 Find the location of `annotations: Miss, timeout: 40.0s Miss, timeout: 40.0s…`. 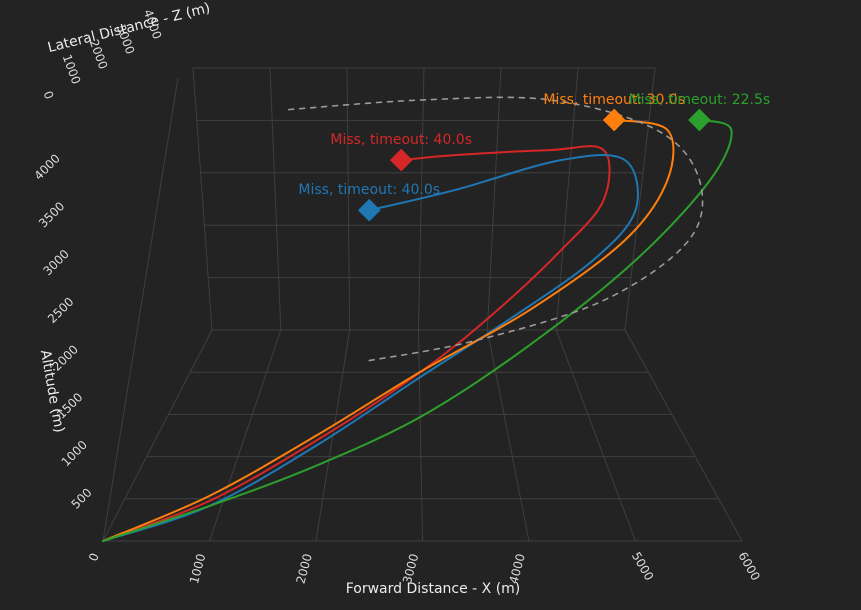

annotations: Miss, timeout: 40.0s Miss, timeout: 40.0s… is located at coordinates (534, 145).